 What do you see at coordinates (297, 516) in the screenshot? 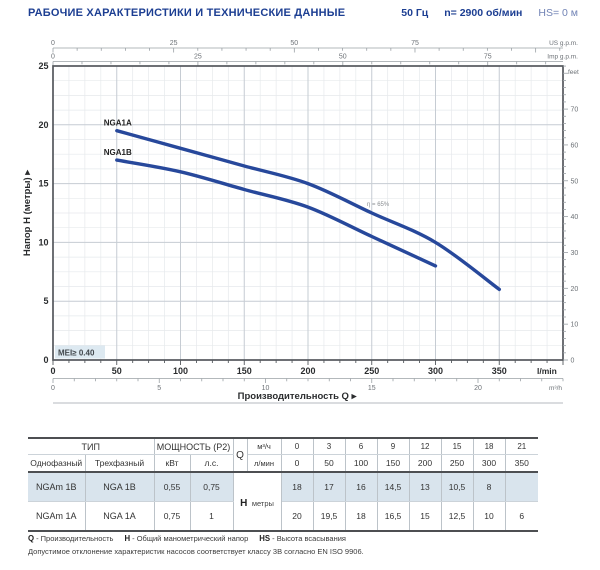
I see `head-value: 20` at bounding box center [297, 516].